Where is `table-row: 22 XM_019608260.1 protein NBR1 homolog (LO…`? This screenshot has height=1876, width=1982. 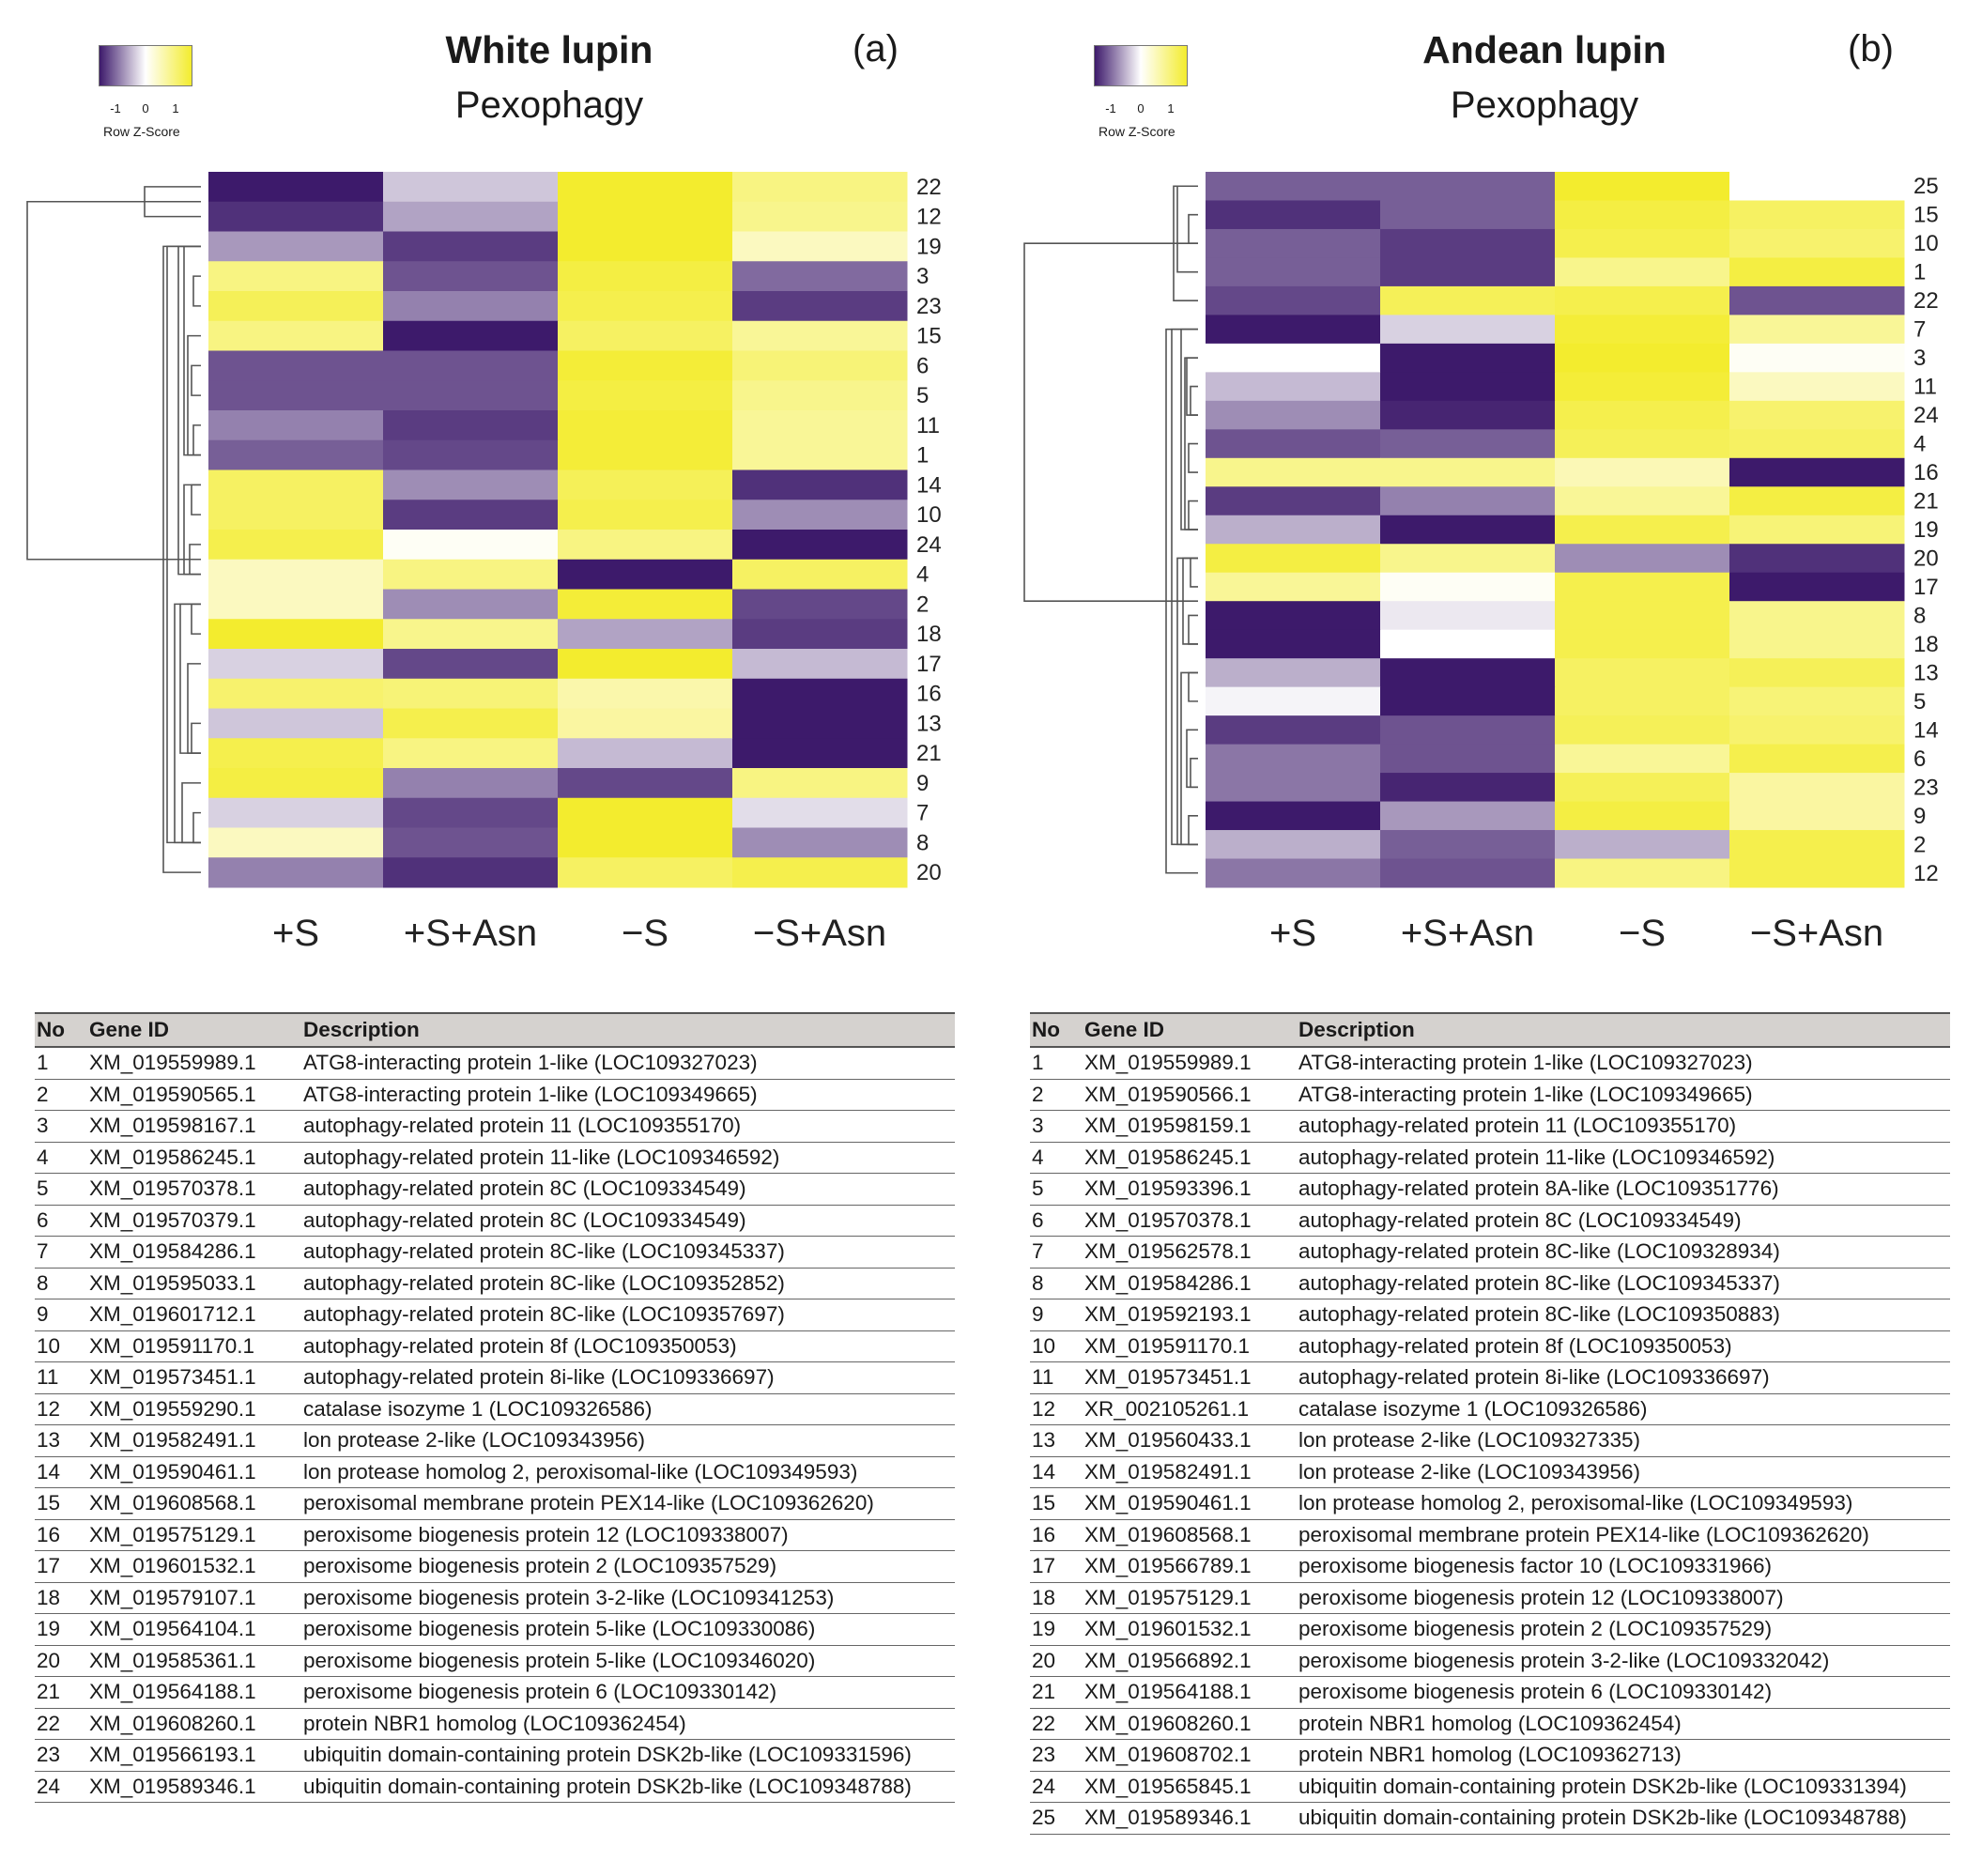
table-row: 22 XM_019608260.1 protein NBR1 homolog (LO… is located at coordinates (1490, 1724).